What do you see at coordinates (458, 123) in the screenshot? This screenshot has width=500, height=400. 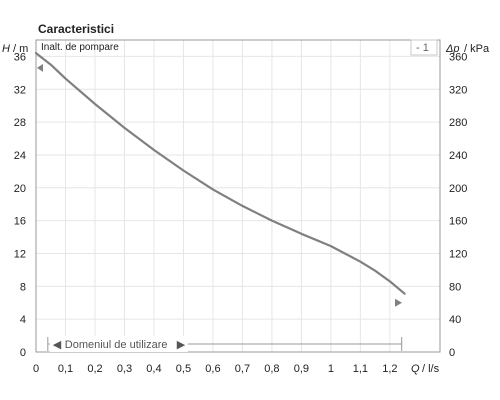 I see `right-axis-tick-label: 280` at bounding box center [458, 123].